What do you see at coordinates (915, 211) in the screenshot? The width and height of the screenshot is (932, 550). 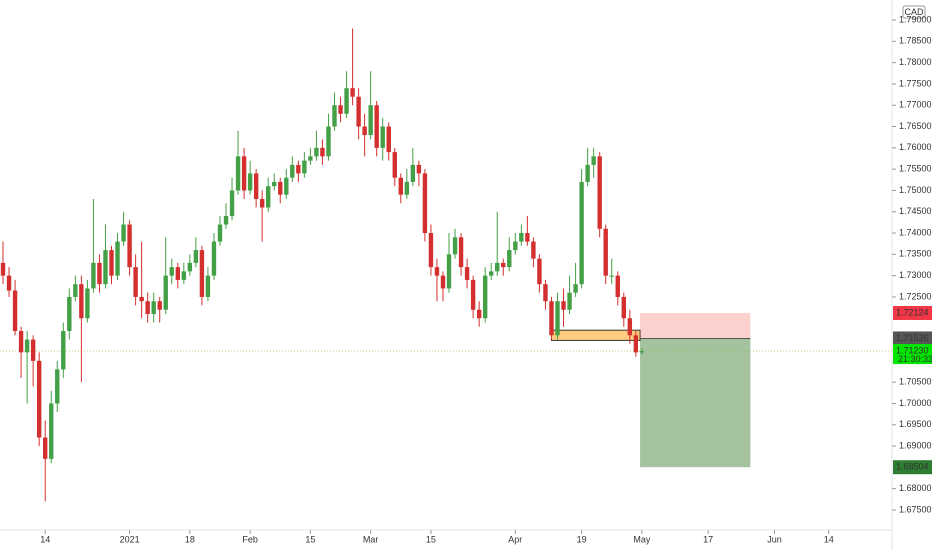 I see `y-tick-label: 1.74500` at bounding box center [915, 211].